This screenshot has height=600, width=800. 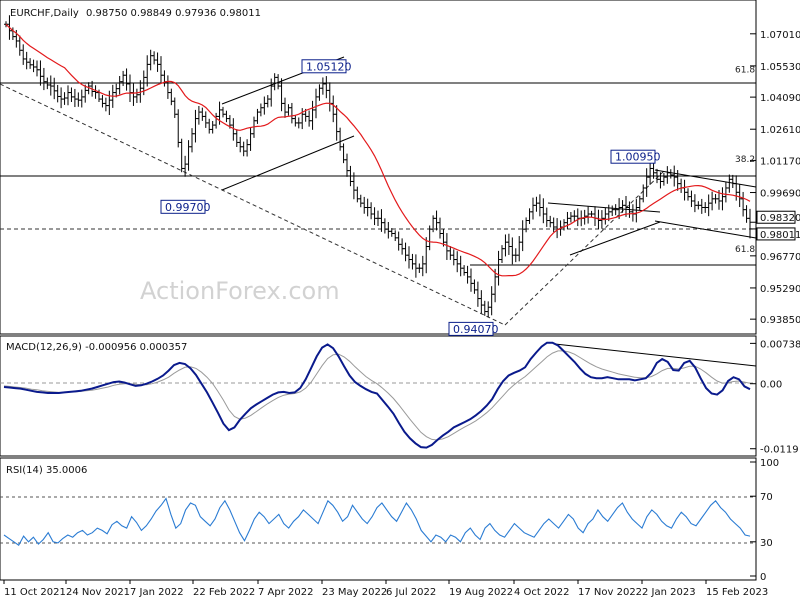 I want to click on callout-label: 1.00950, so click(x=638, y=157).